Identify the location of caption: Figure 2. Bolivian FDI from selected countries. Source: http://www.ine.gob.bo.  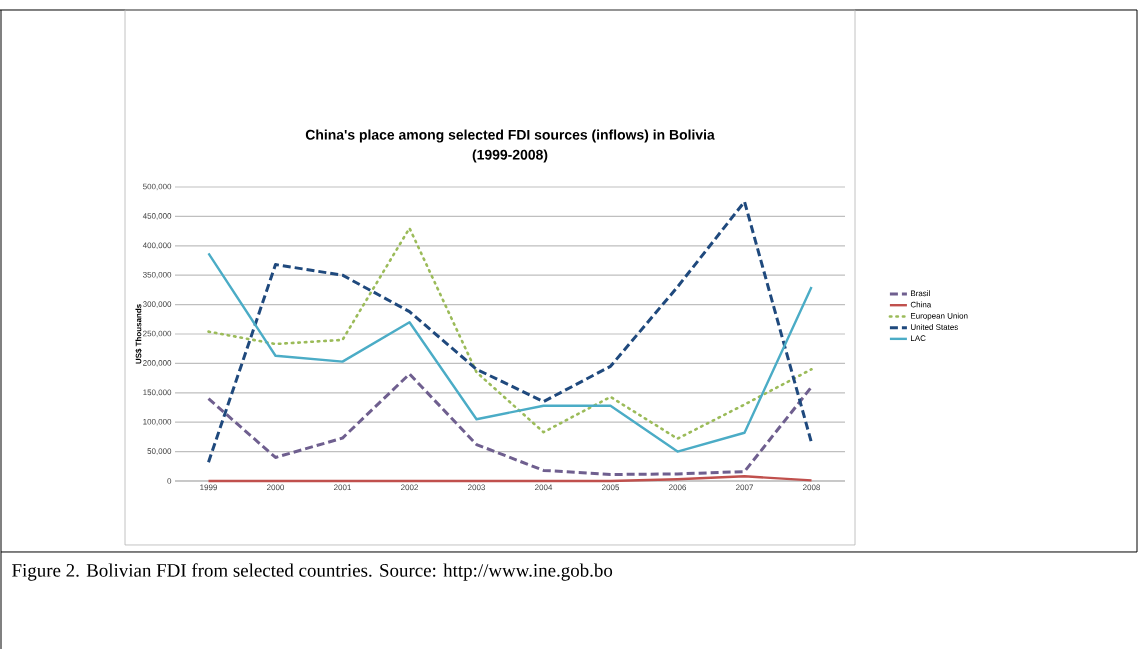
(312, 572).